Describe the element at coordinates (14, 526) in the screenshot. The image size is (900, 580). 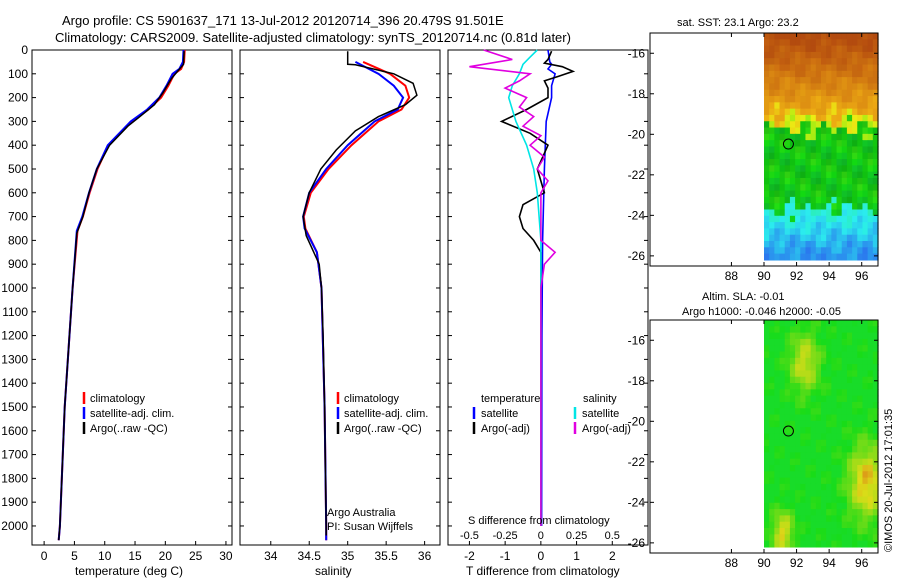
I see `depth-tick-label: 2000` at that location.